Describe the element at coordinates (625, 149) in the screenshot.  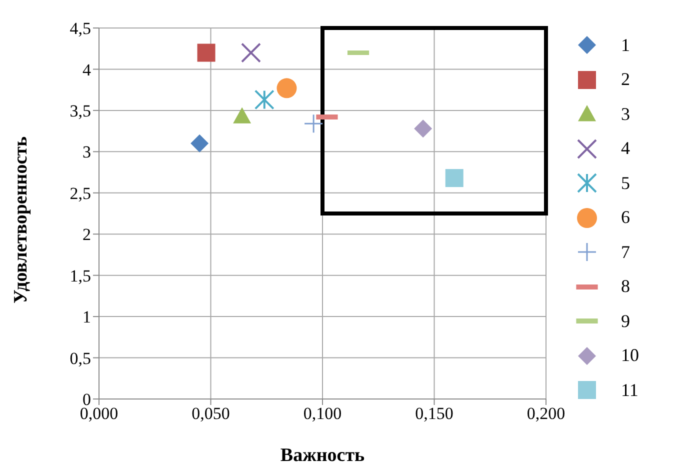
I see `legend-label: 4` at that location.